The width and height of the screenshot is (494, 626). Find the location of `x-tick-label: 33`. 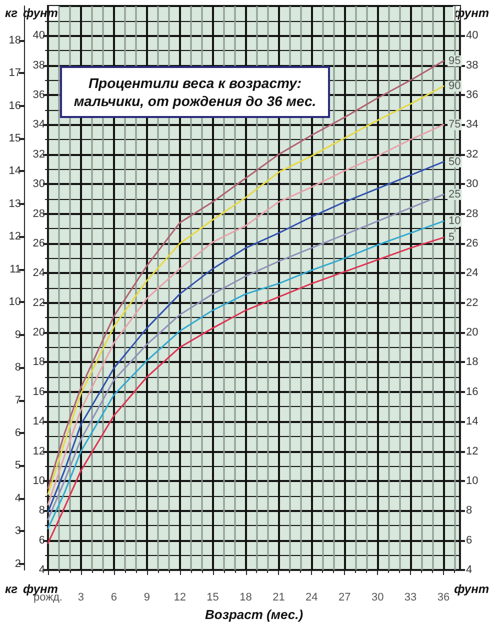

x-tick-label: 33 is located at coordinates (410, 598).